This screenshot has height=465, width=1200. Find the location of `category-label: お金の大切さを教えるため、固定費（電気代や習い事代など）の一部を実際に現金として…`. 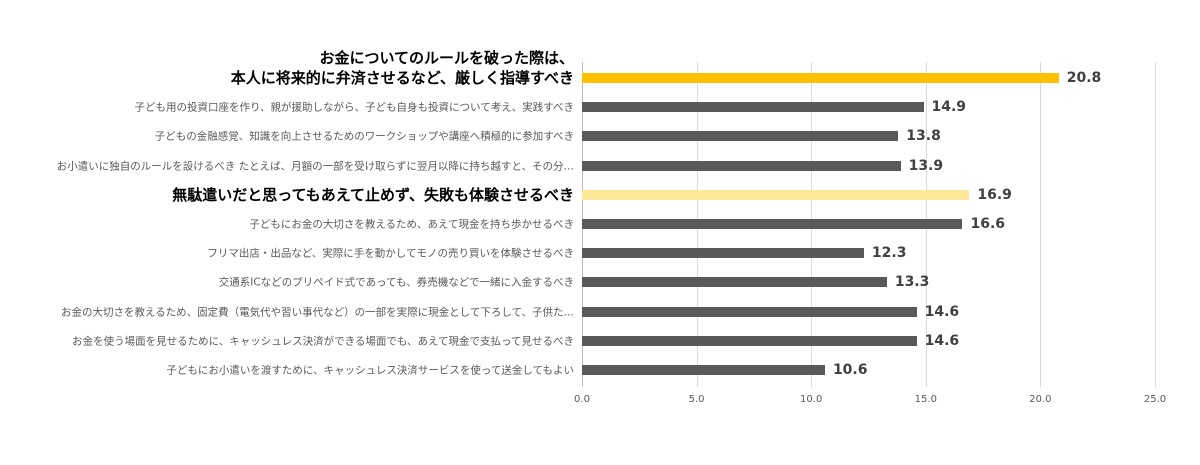

category-label: お金の大切さを教えるため、固定費（電気代や習い事代など）の一部を実際に現金として… is located at coordinates (317, 312).